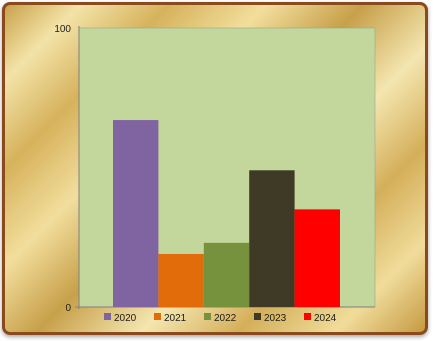 This screenshot has height=341, width=434. Describe the element at coordinates (125, 318) in the screenshot. I see `legend-label-2020: 2020` at that location.